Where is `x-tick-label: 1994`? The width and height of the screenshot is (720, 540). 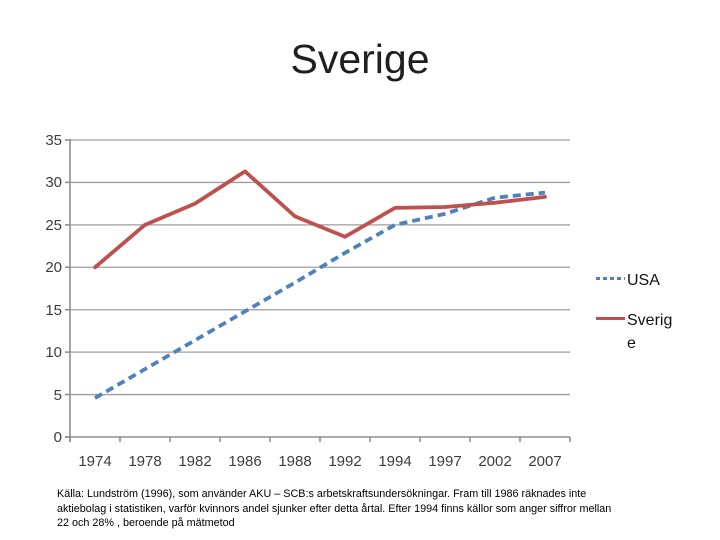 x-tick-label: 1994 is located at coordinates (395, 461).